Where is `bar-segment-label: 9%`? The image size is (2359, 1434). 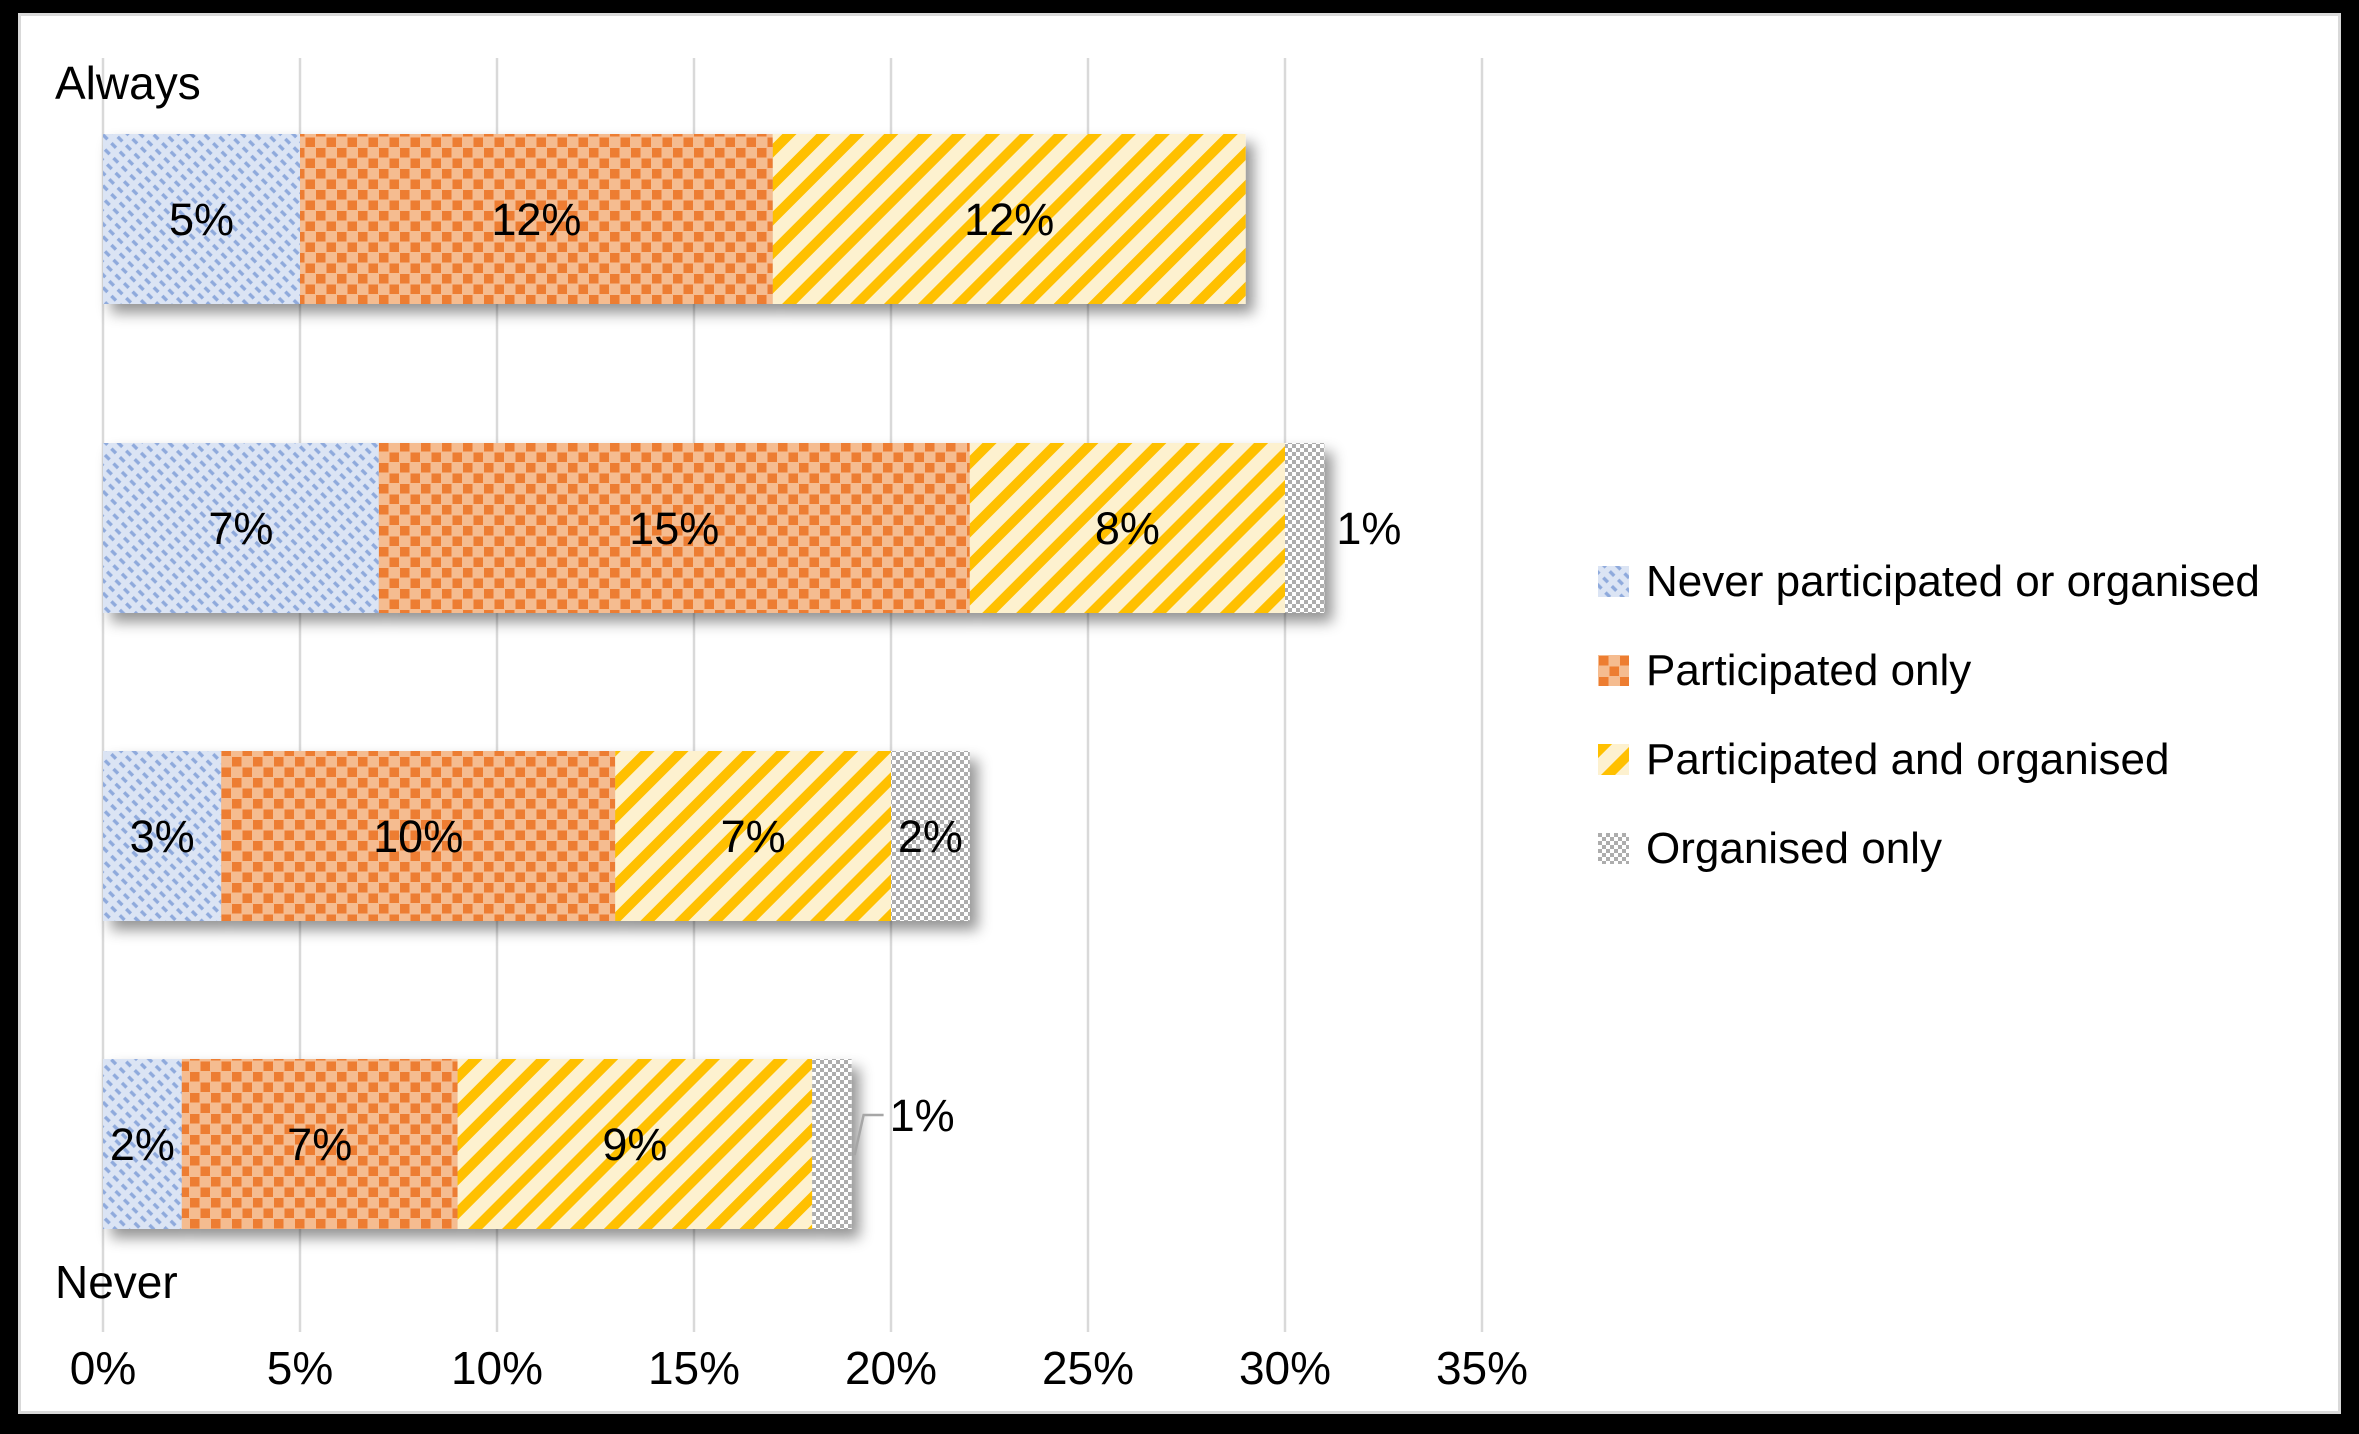
bar-segment-label: 9% is located at coordinates (634, 1144).